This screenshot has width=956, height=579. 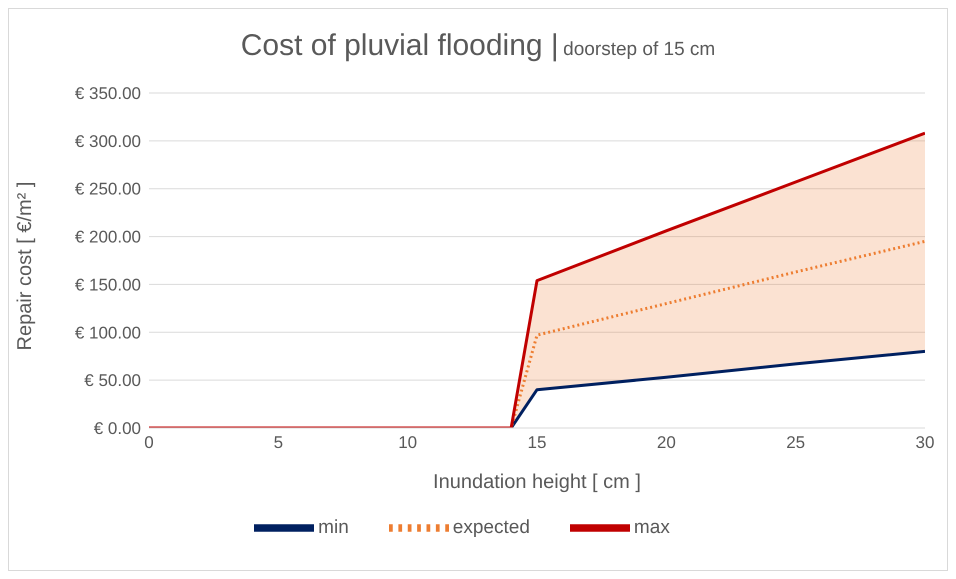 I want to click on legend-label: min, so click(x=333, y=527).